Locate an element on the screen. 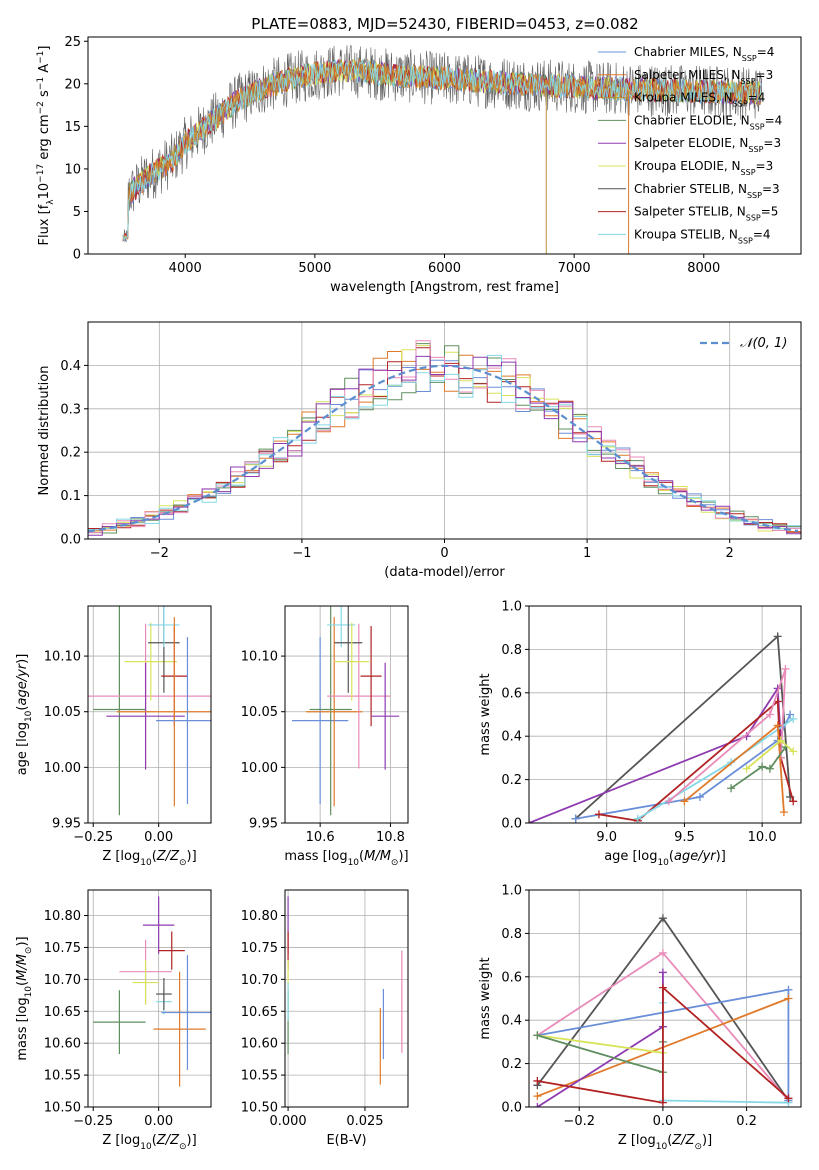 The height and width of the screenshot is (1170, 819). histogram-step is located at coordinates (444, 445).